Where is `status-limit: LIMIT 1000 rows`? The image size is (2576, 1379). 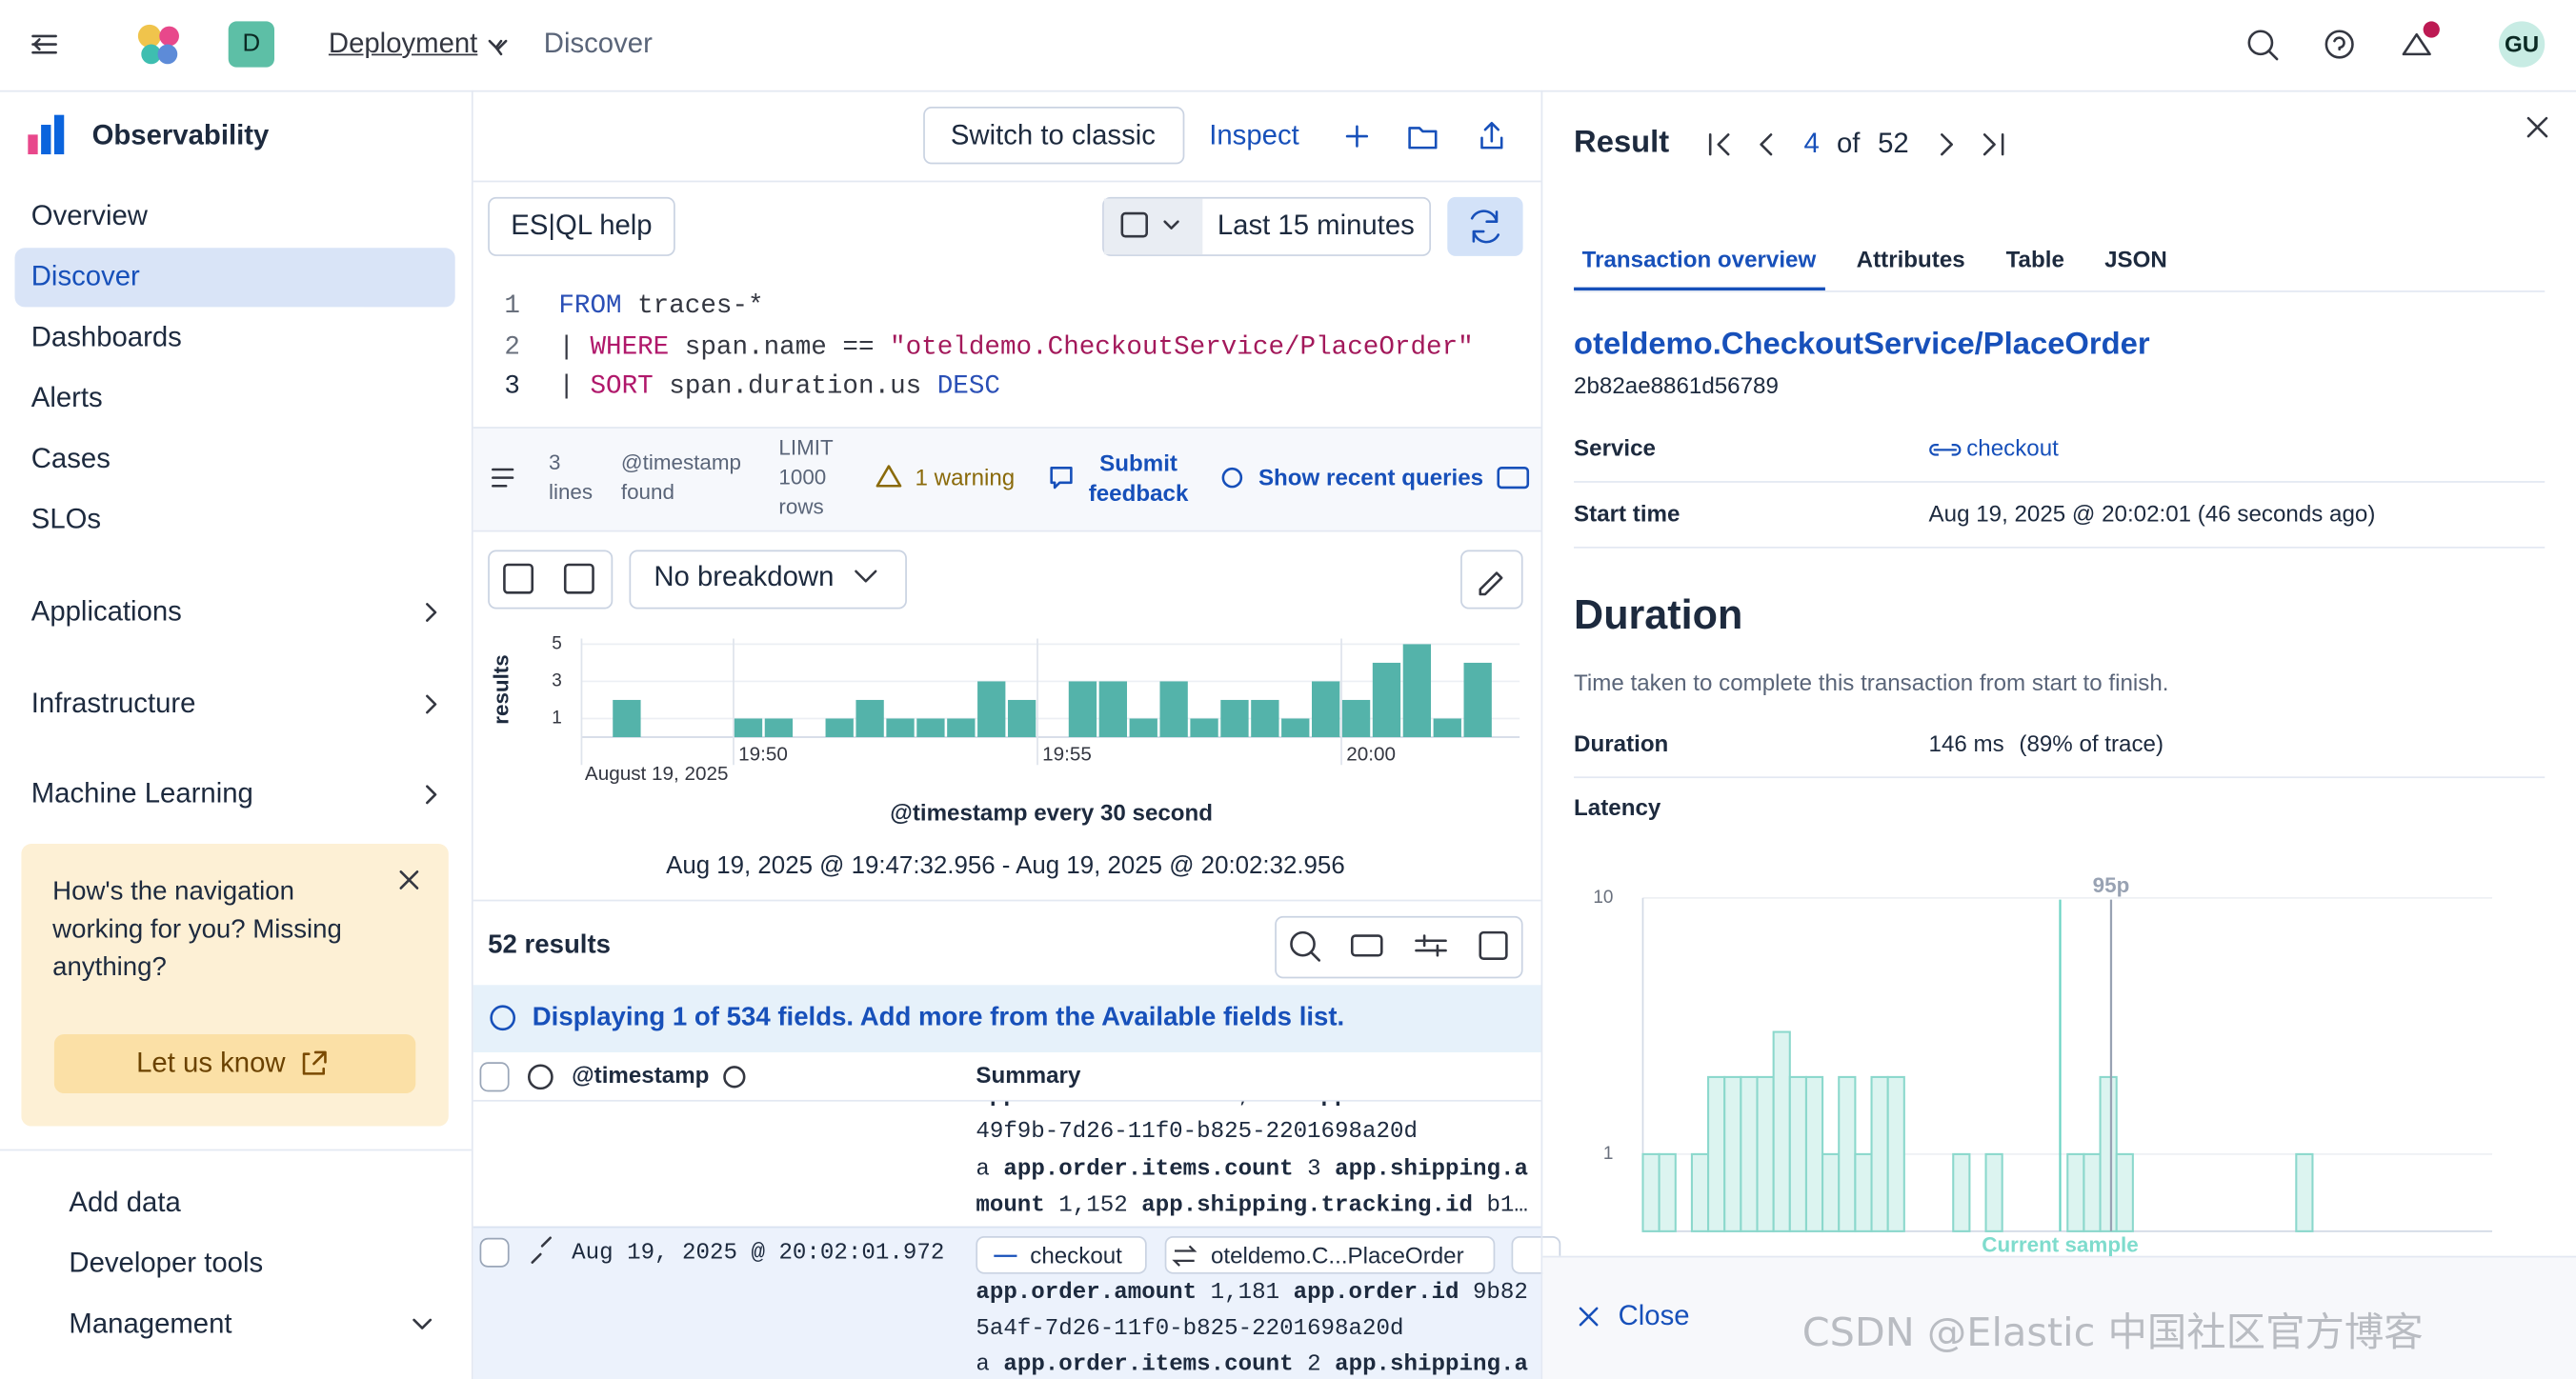 status-limit: LIMIT 1000 rows is located at coordinates (806, 476).